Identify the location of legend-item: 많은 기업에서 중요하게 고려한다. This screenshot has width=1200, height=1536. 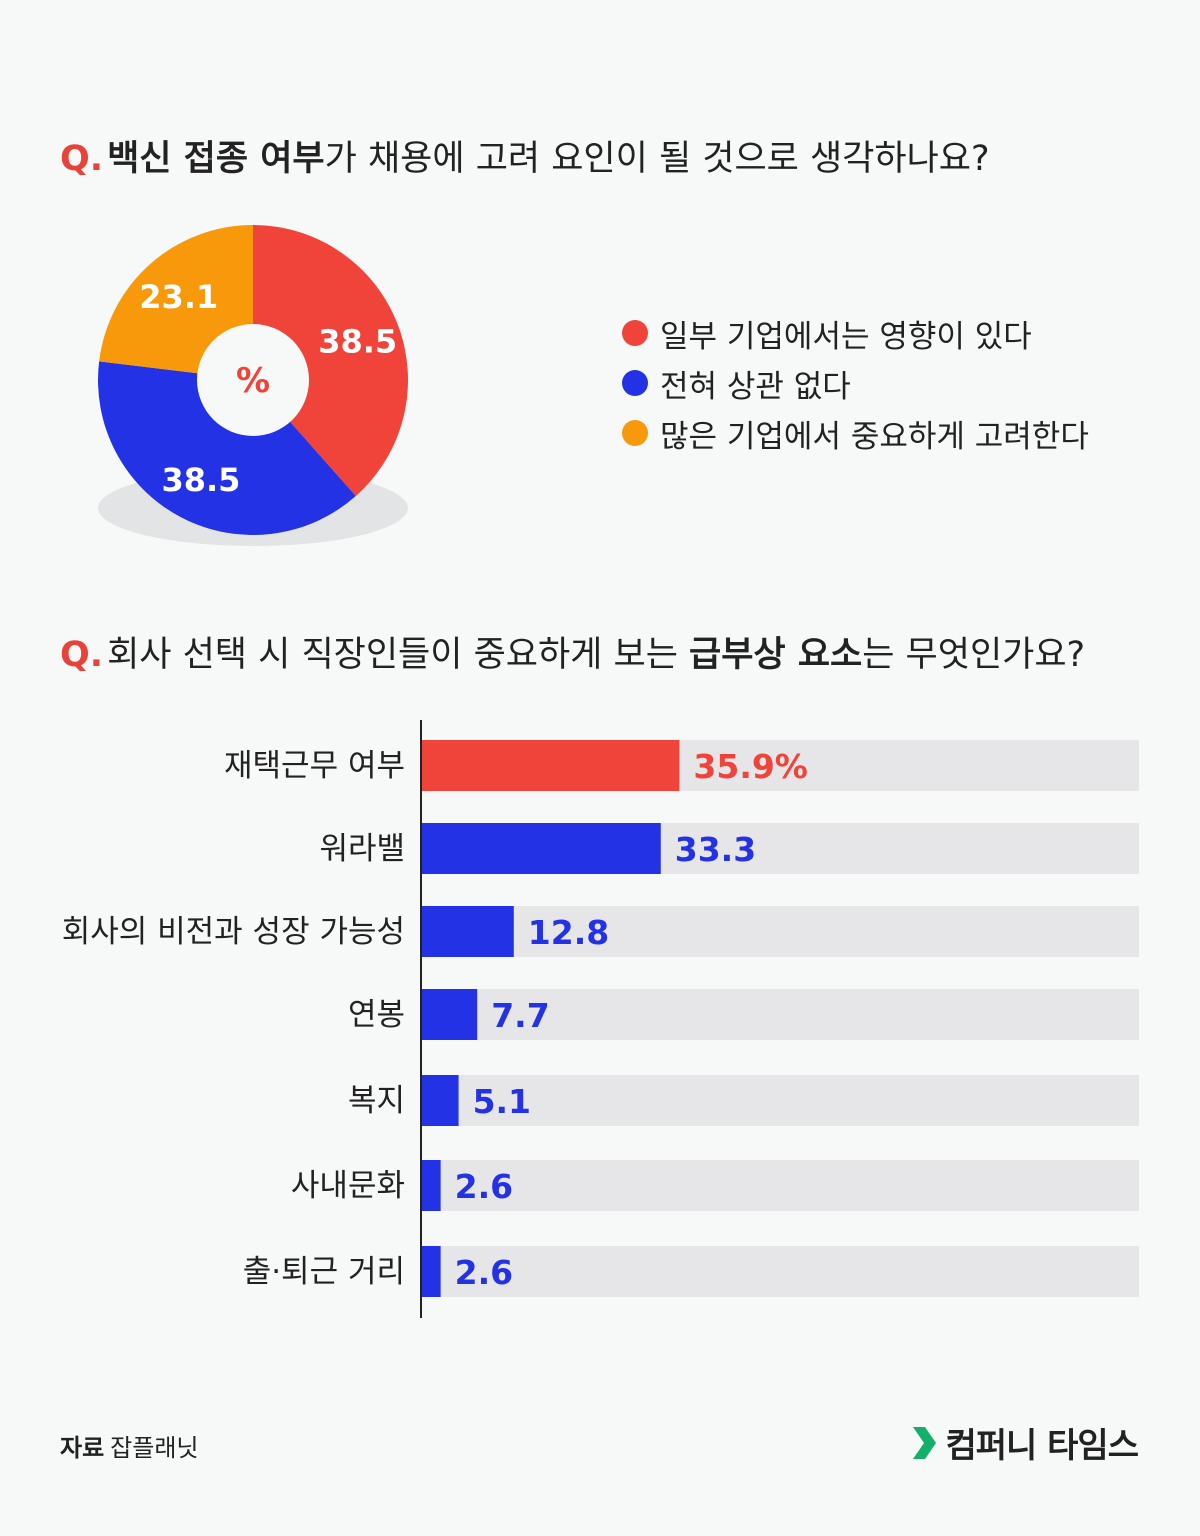
(855, 433).